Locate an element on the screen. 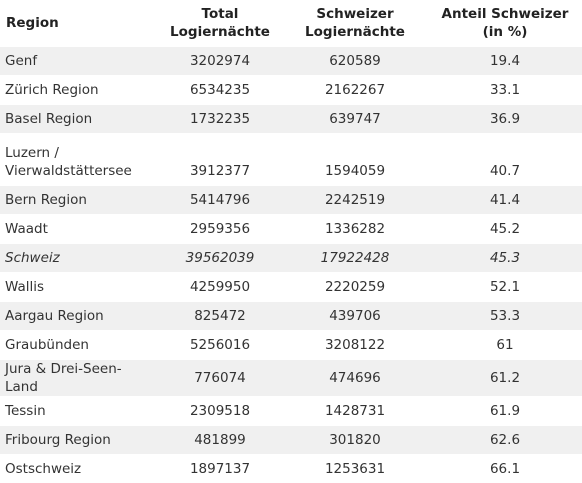  cell-total: 3202974 is located at coordinates (220, 61).